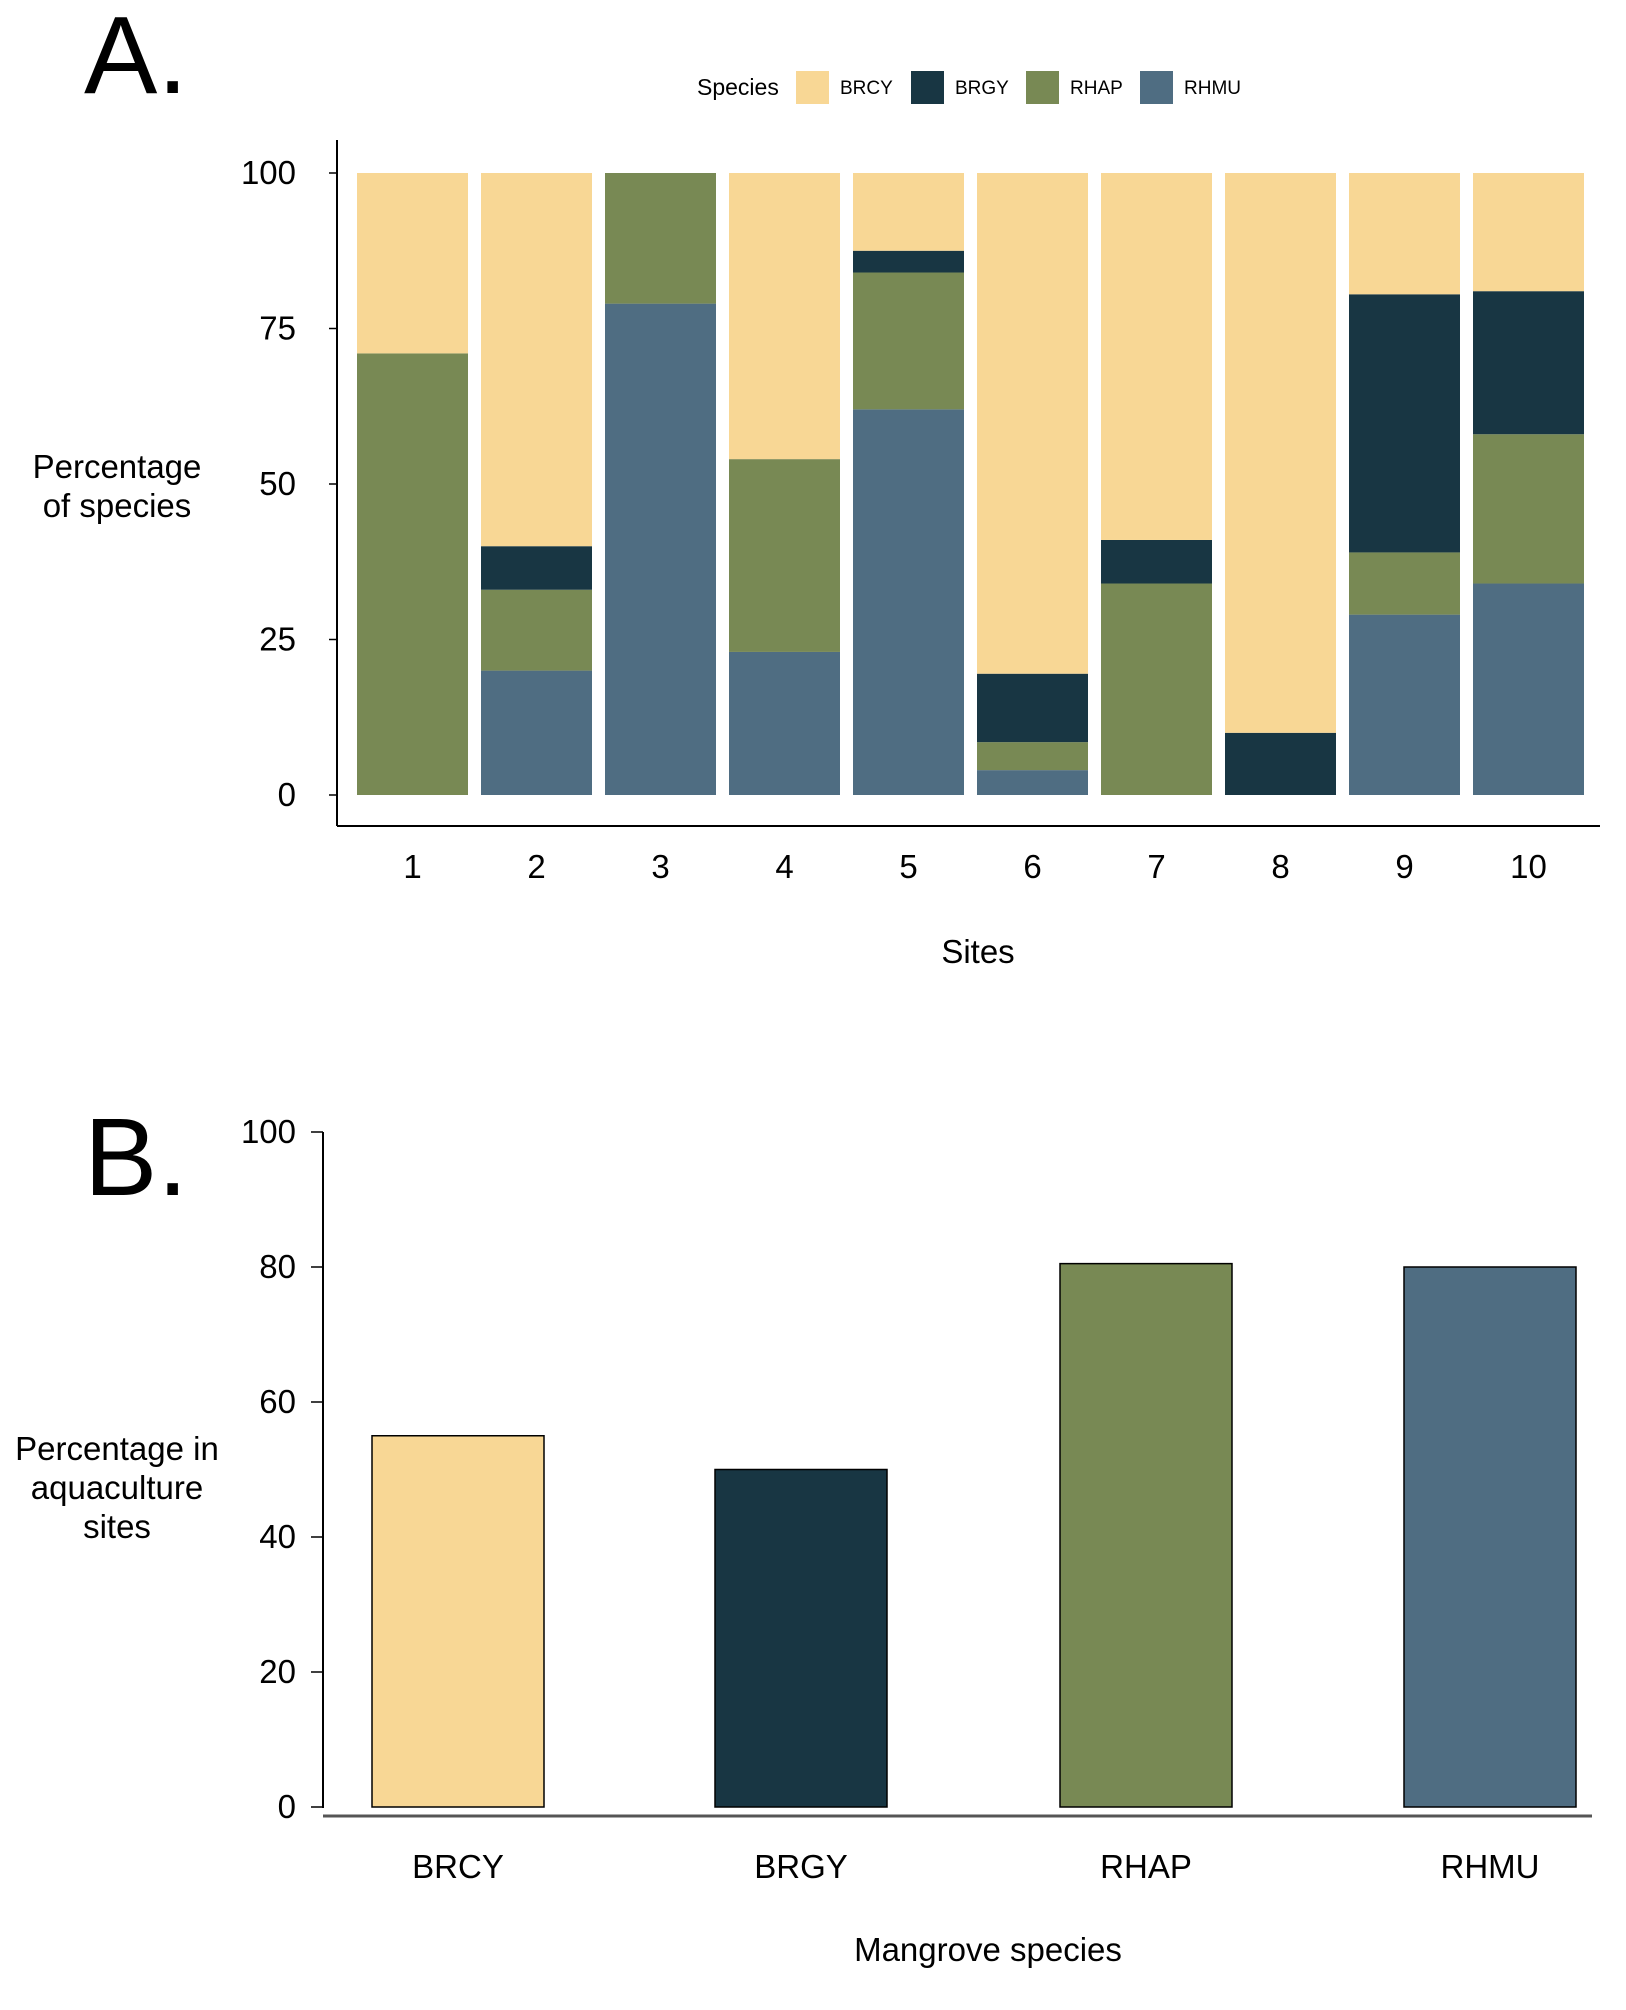  Describe the element at coordinates (1528, 689) in the screenshot. I see `bar-site-10-rhmu` at that location.